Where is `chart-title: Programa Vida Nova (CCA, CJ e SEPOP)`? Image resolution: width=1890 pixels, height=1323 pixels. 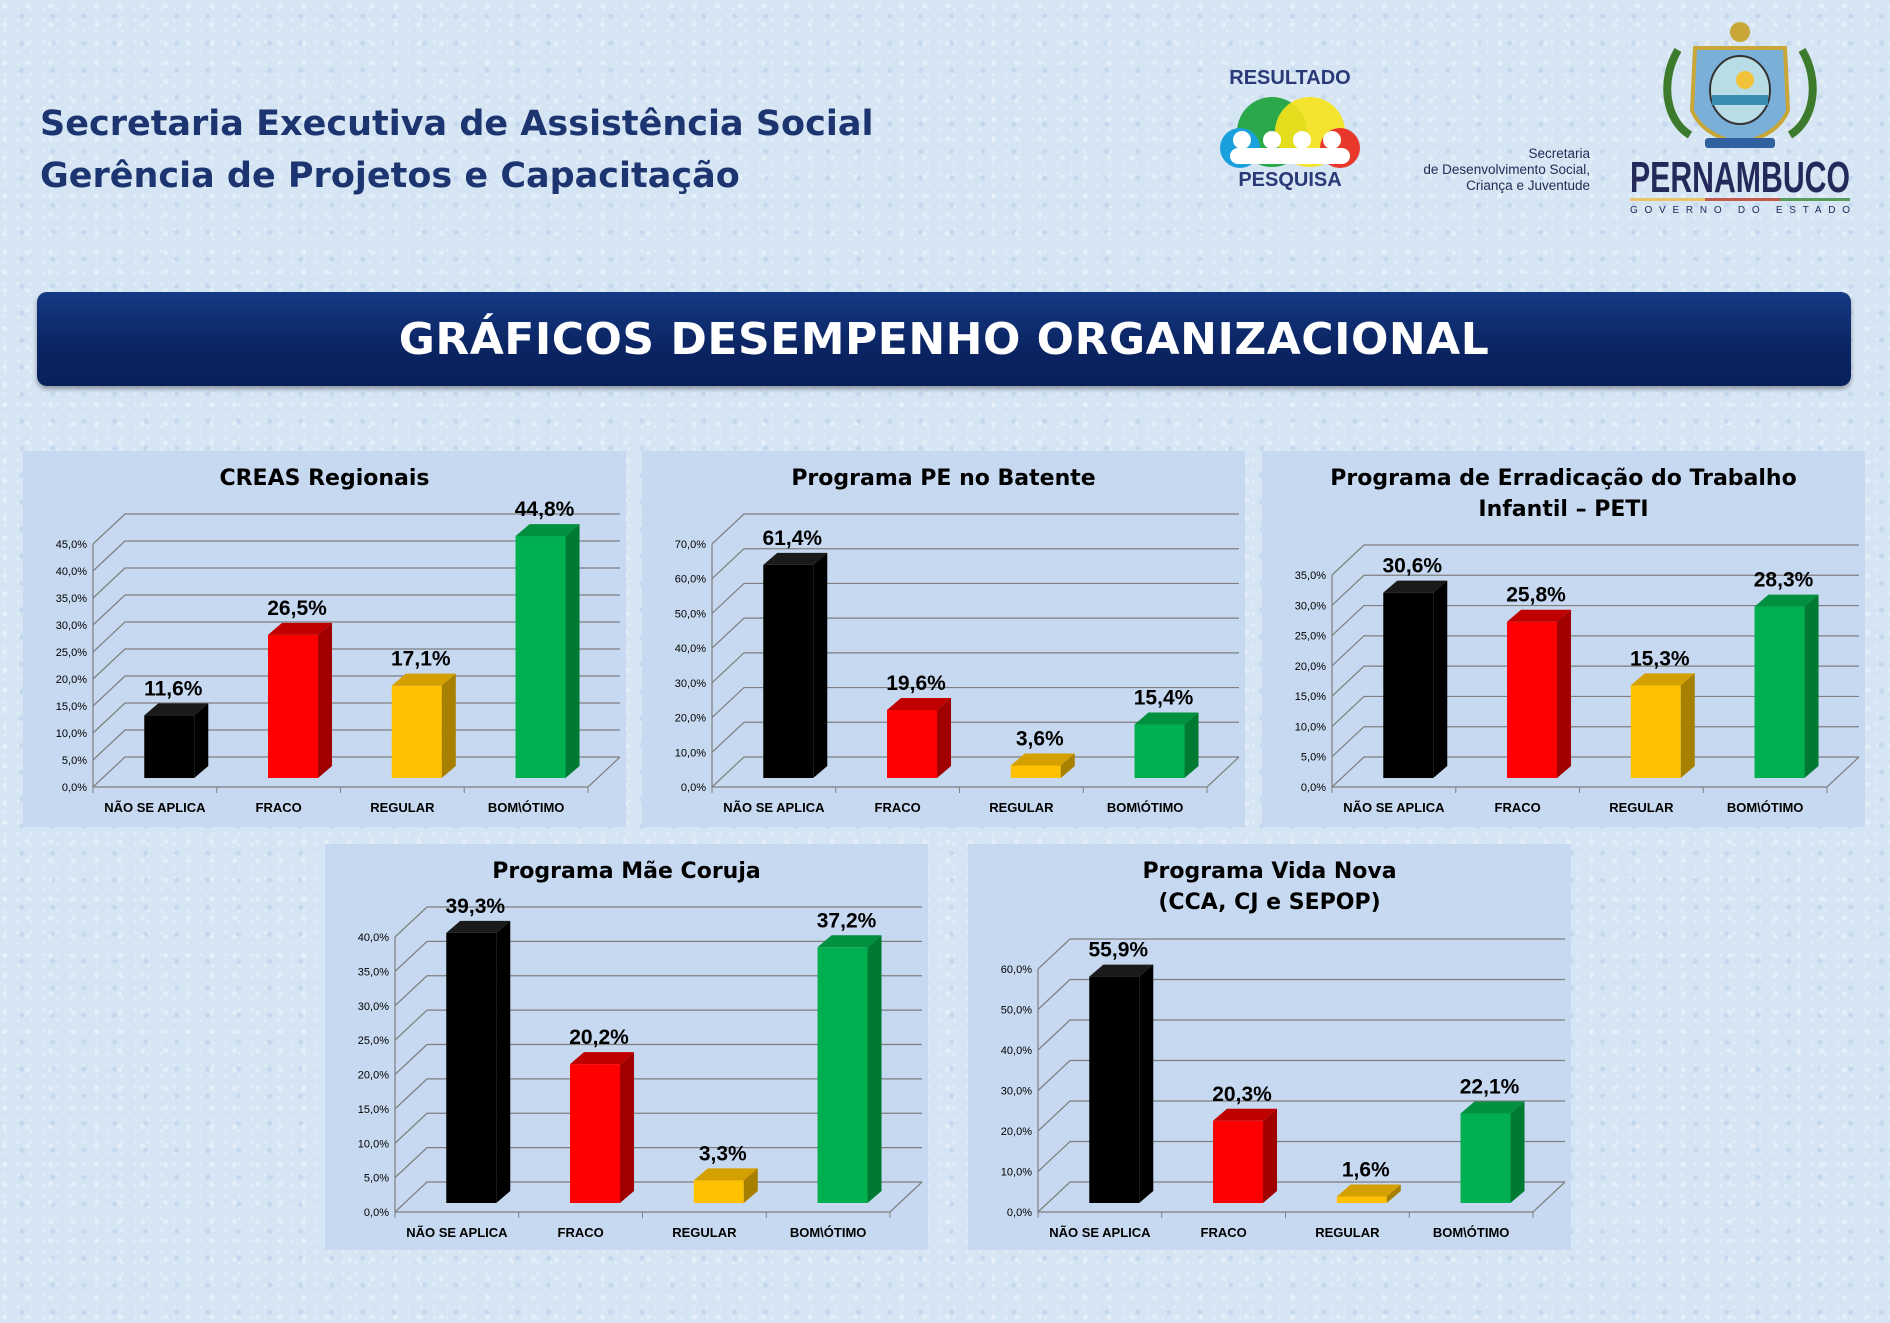
chart-title: Programa Vida Nova (CCA, CJ e SEPOP) is located at coordinates (1269, 887).